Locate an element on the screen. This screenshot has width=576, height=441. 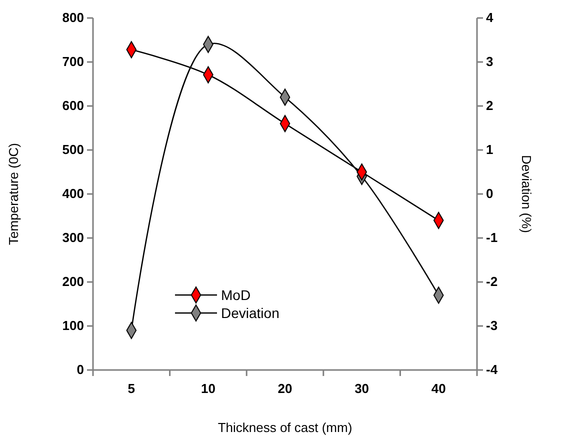
y-tick-label: 600 is located at coordinates (73, 106).